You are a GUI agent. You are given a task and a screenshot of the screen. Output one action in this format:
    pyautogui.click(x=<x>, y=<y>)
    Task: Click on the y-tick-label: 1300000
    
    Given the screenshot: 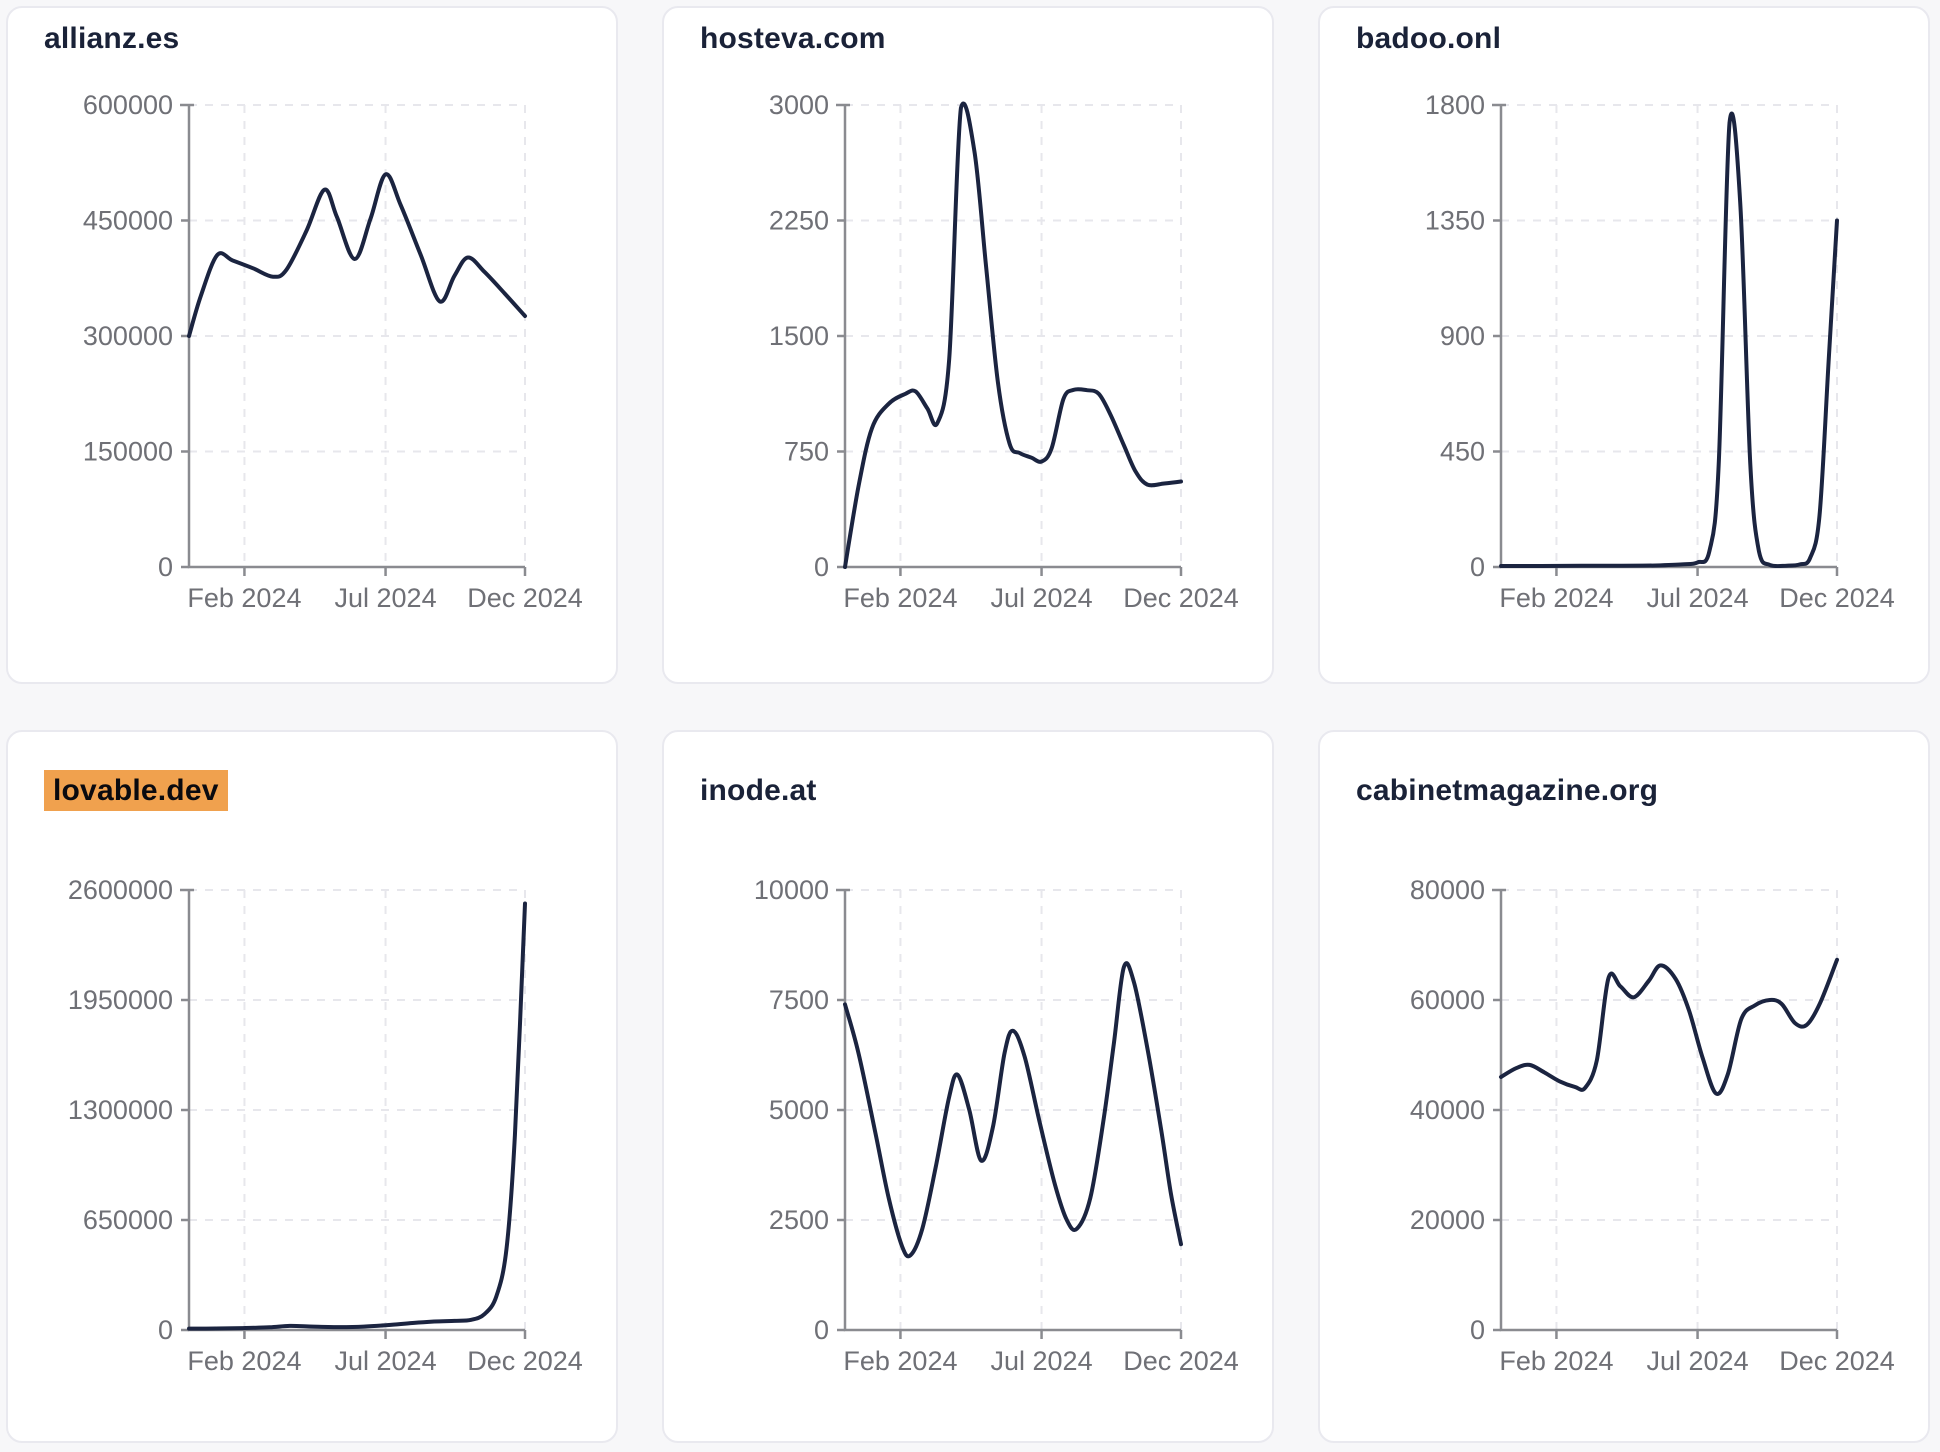 What is the action you would take?
    pyautogui.click(x=120, y=1110)
    